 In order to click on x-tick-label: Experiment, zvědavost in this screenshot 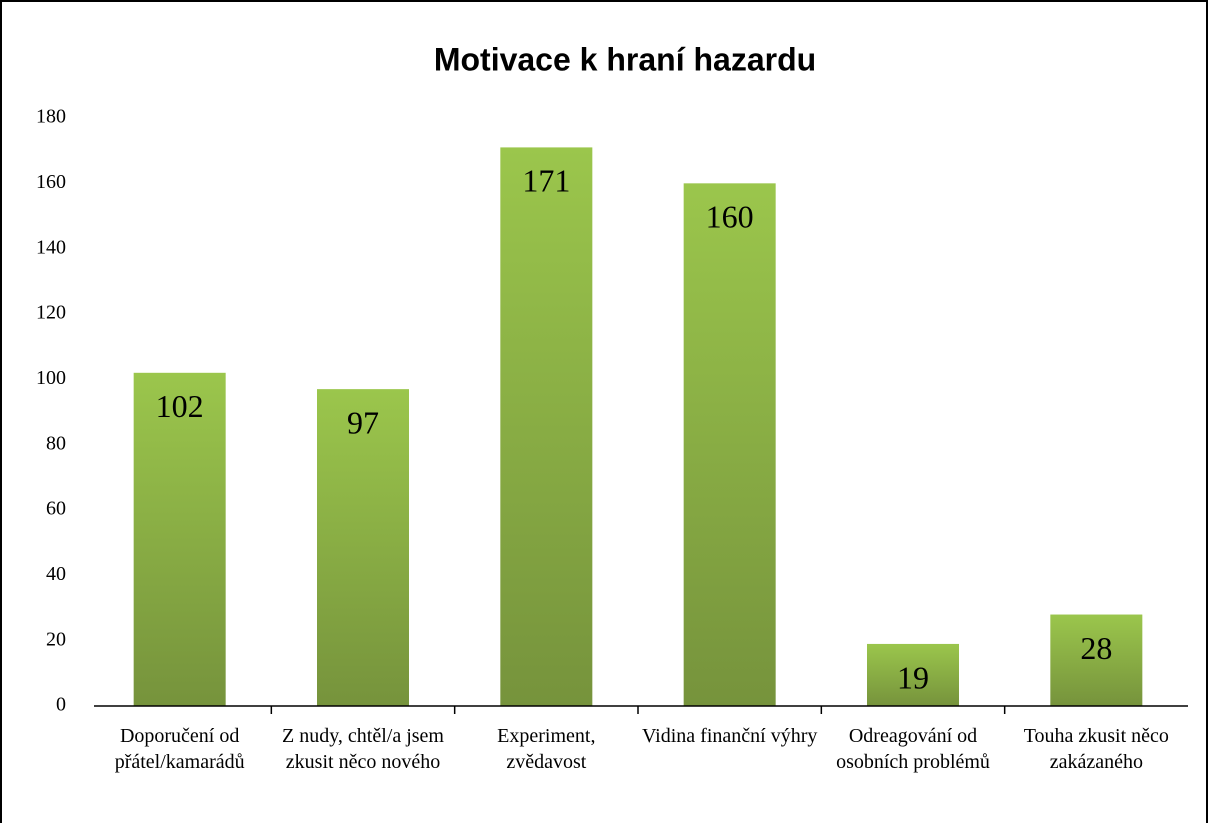, I will do `click(546, 749)`.